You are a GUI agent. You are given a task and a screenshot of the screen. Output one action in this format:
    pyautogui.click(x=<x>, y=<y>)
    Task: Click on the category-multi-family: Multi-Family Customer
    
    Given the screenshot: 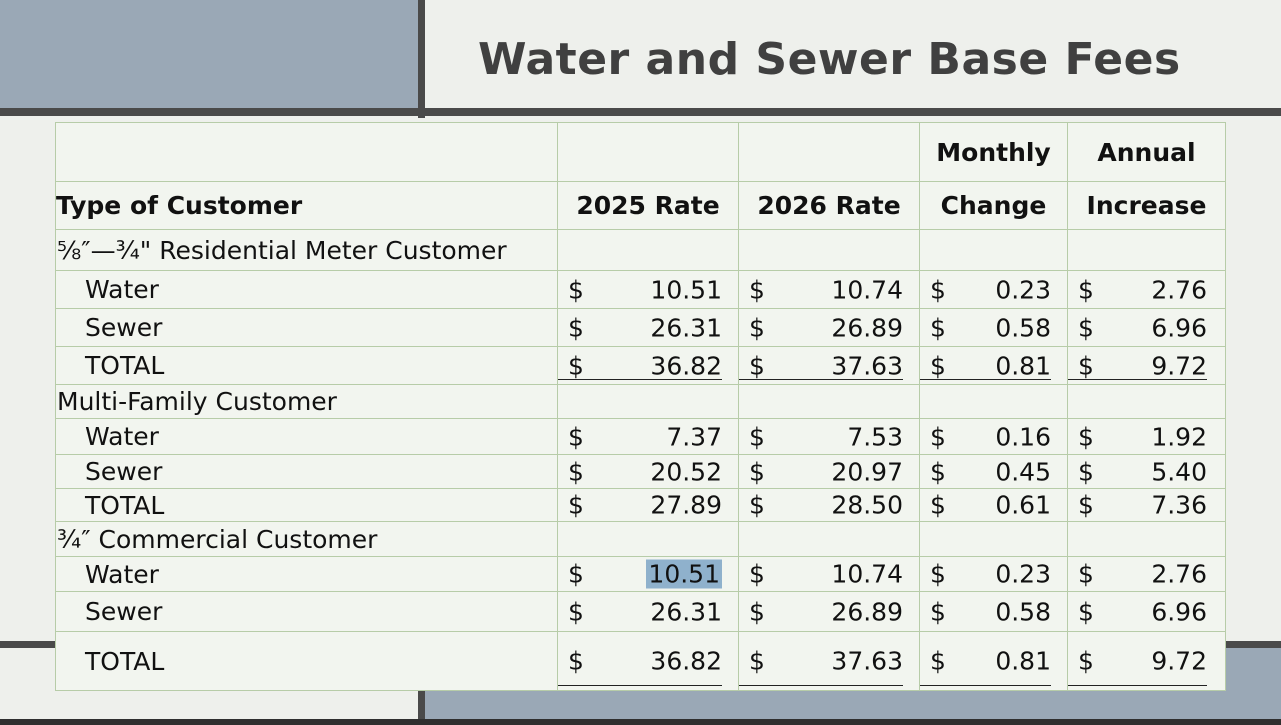 What is the action you would take?
    pyautogui.click(x=306, y=401)
    